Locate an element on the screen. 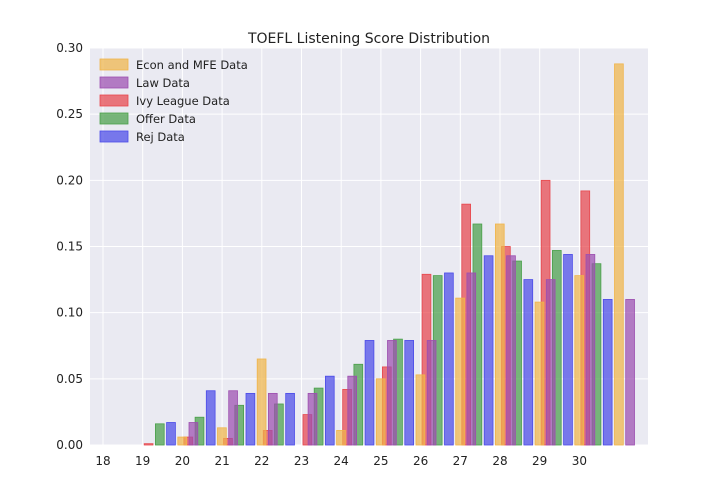  x-tick-label: 19 is located at coordinates (142, 461).